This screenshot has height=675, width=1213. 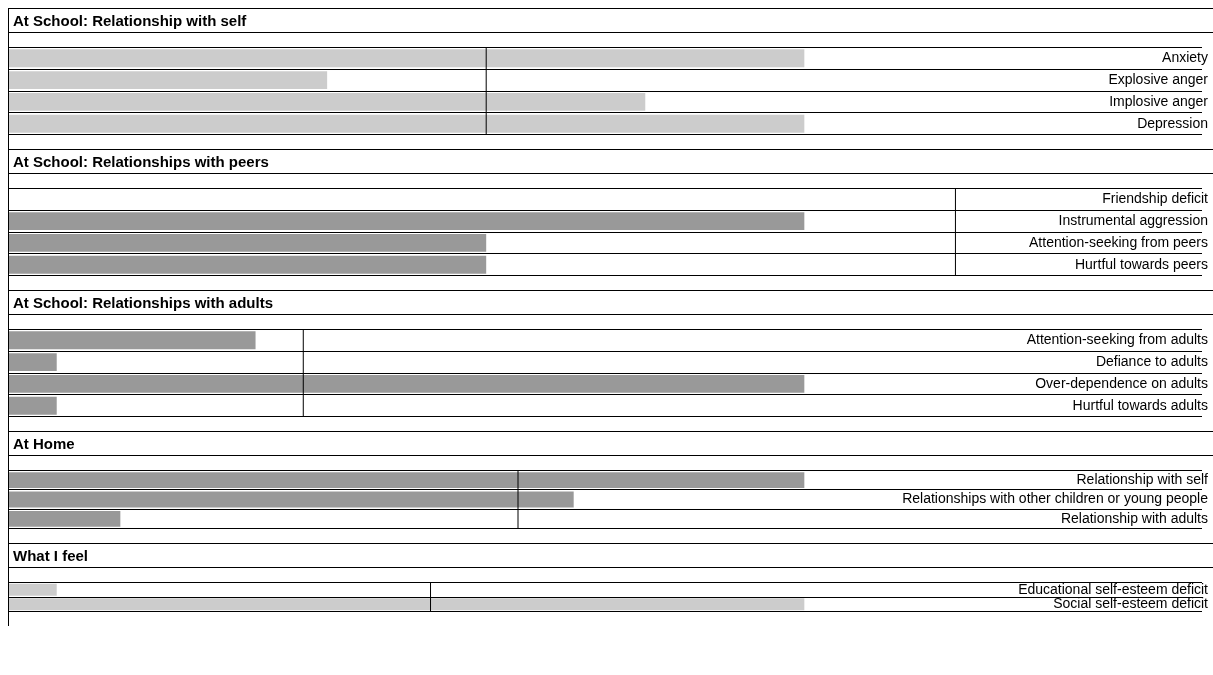 What do you see at coordinates (1131, 603) in the screenshot?
I see `y-tick-label: Social self-esteem deficit` at bounding box center [1131, 603].